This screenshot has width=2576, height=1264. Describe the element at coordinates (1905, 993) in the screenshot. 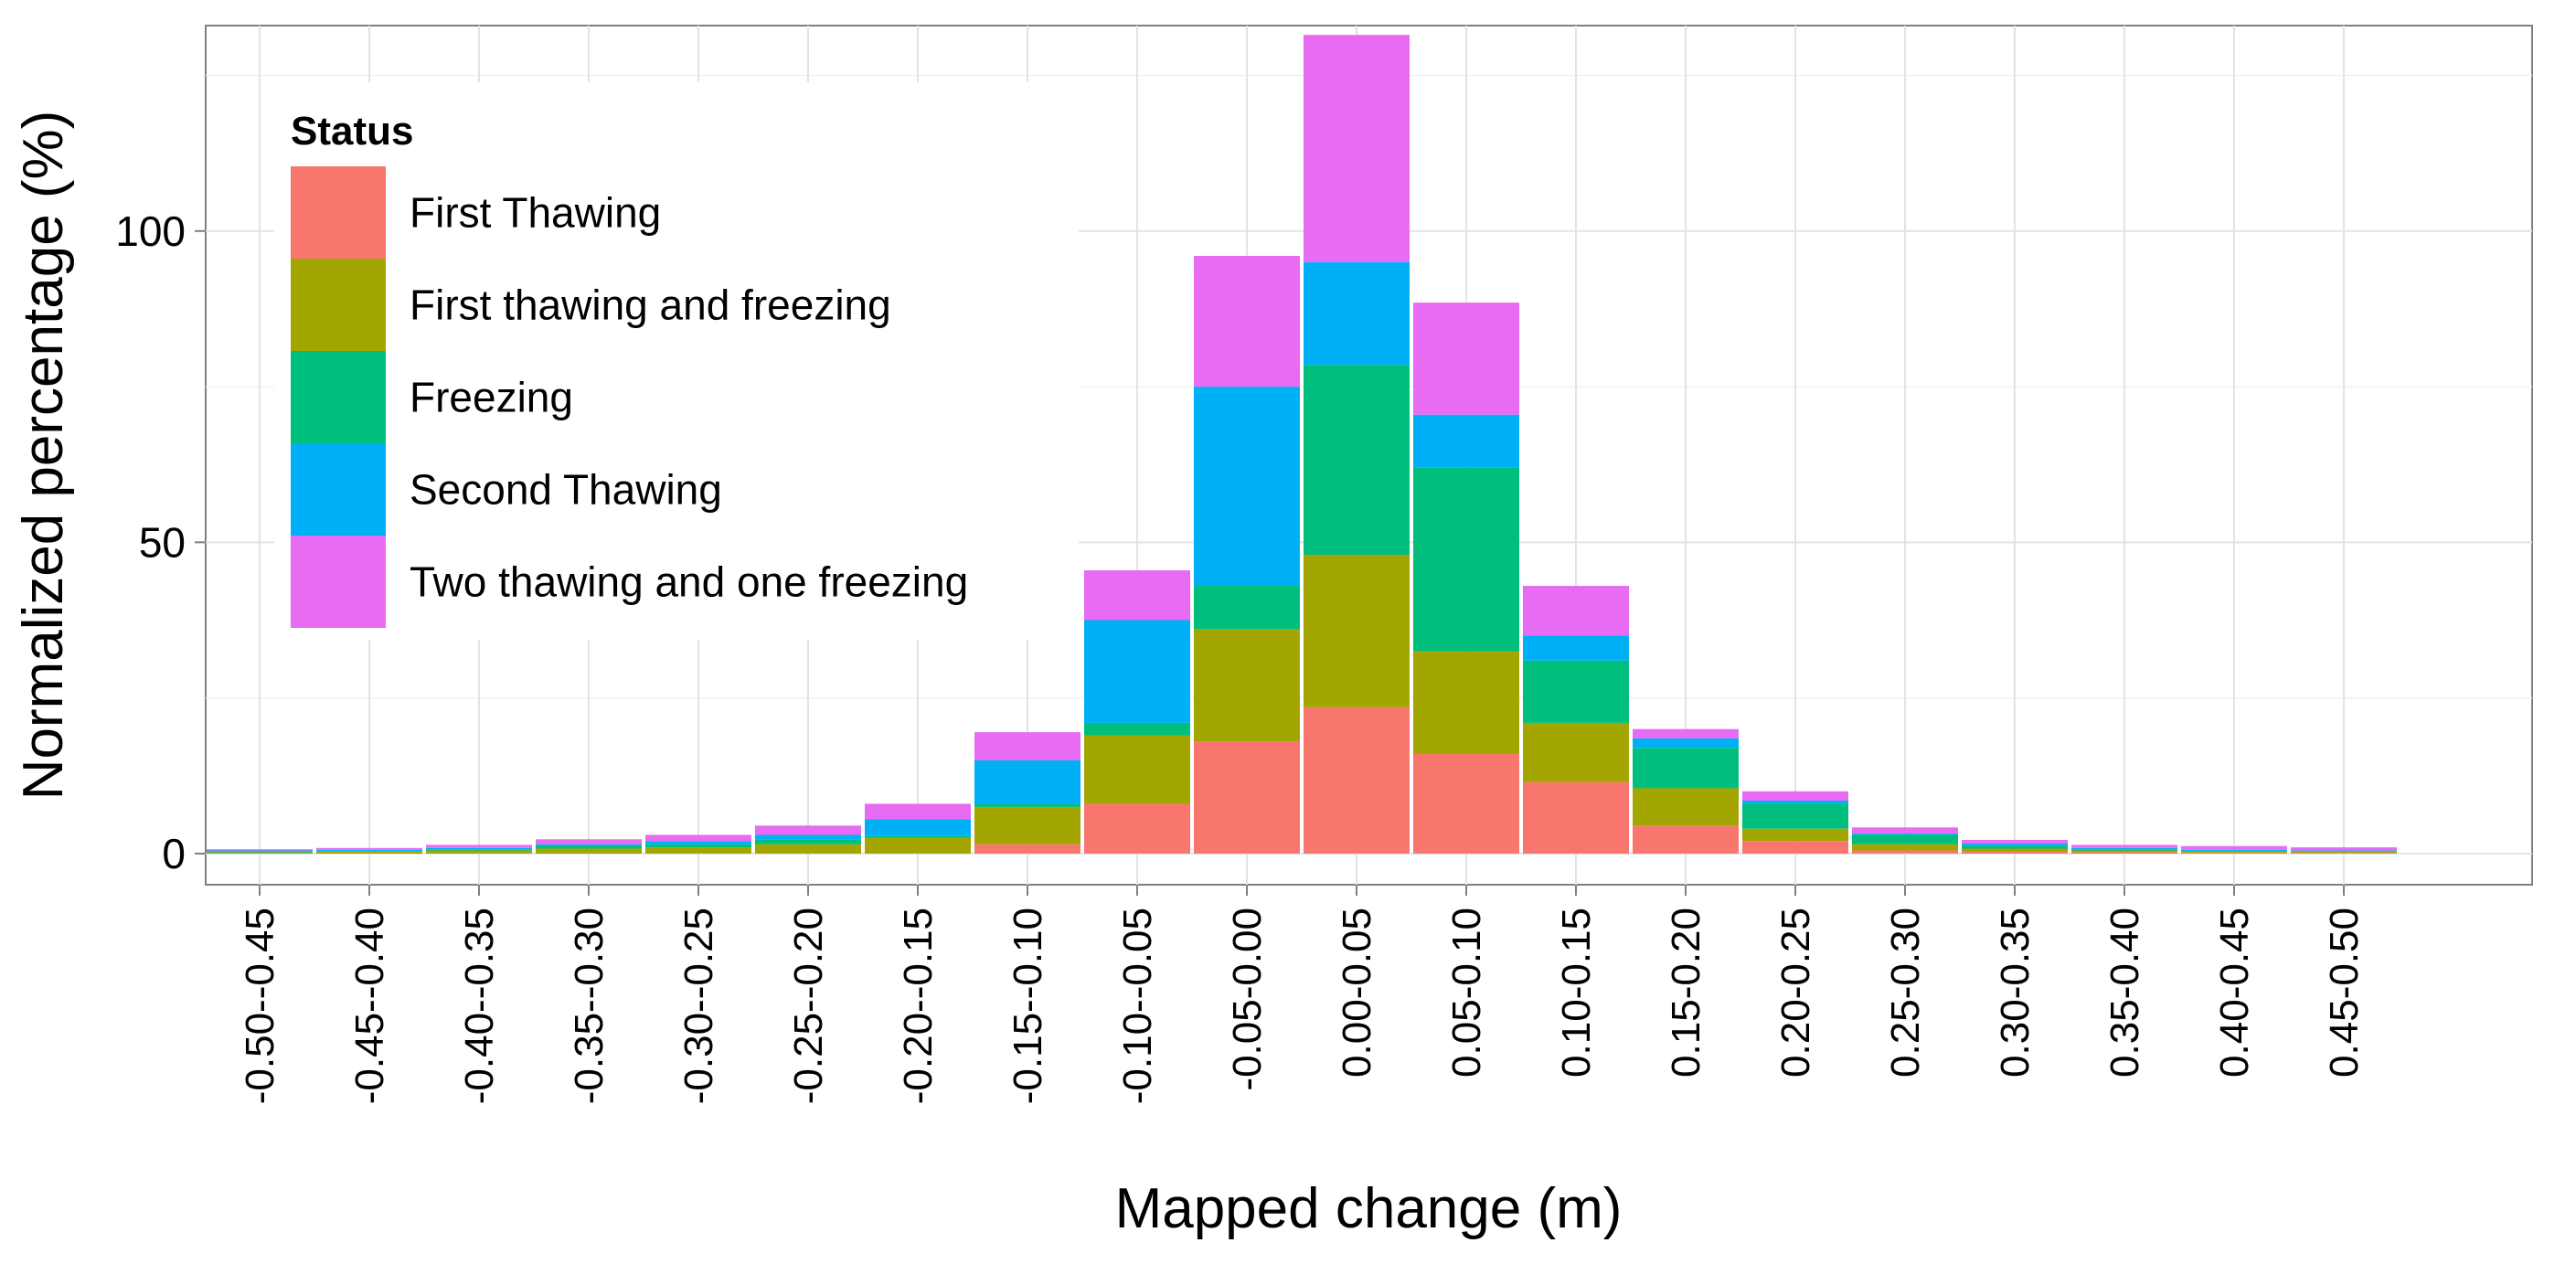

I see `x-tick-label: 0.25-0.30` at that location.